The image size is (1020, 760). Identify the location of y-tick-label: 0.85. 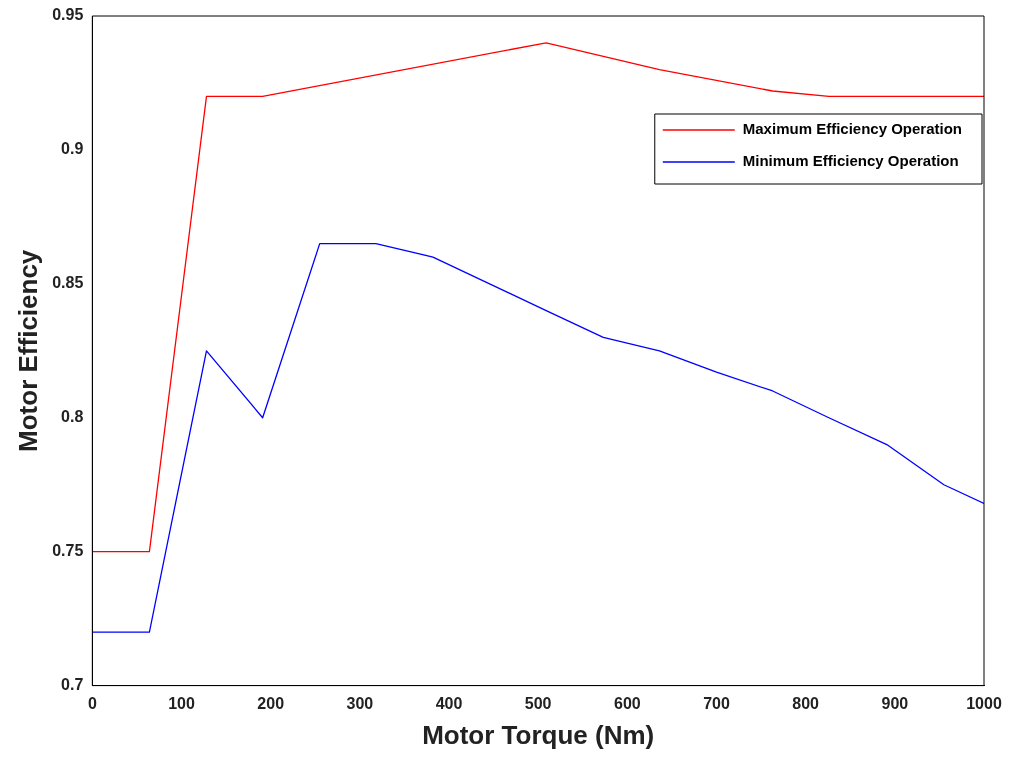
(68, 283).